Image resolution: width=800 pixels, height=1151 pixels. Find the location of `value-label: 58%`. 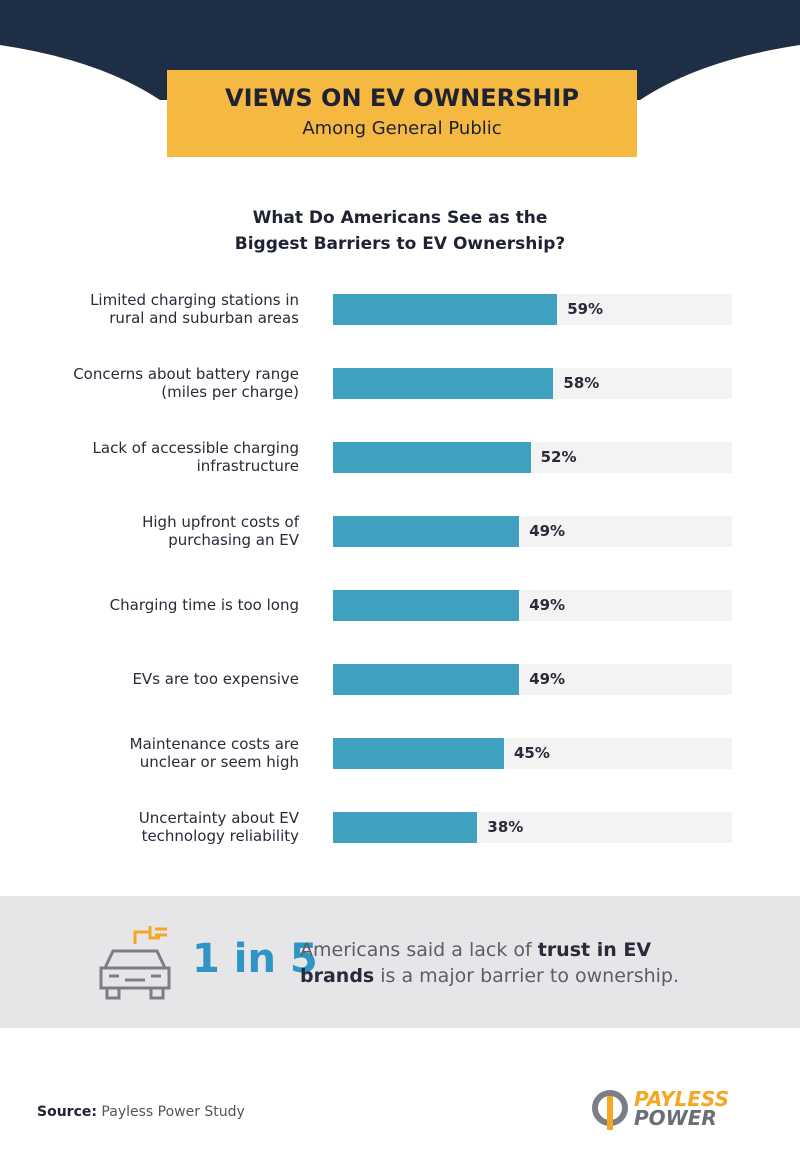

value-label: 58% is located at coordinates (581, 383).